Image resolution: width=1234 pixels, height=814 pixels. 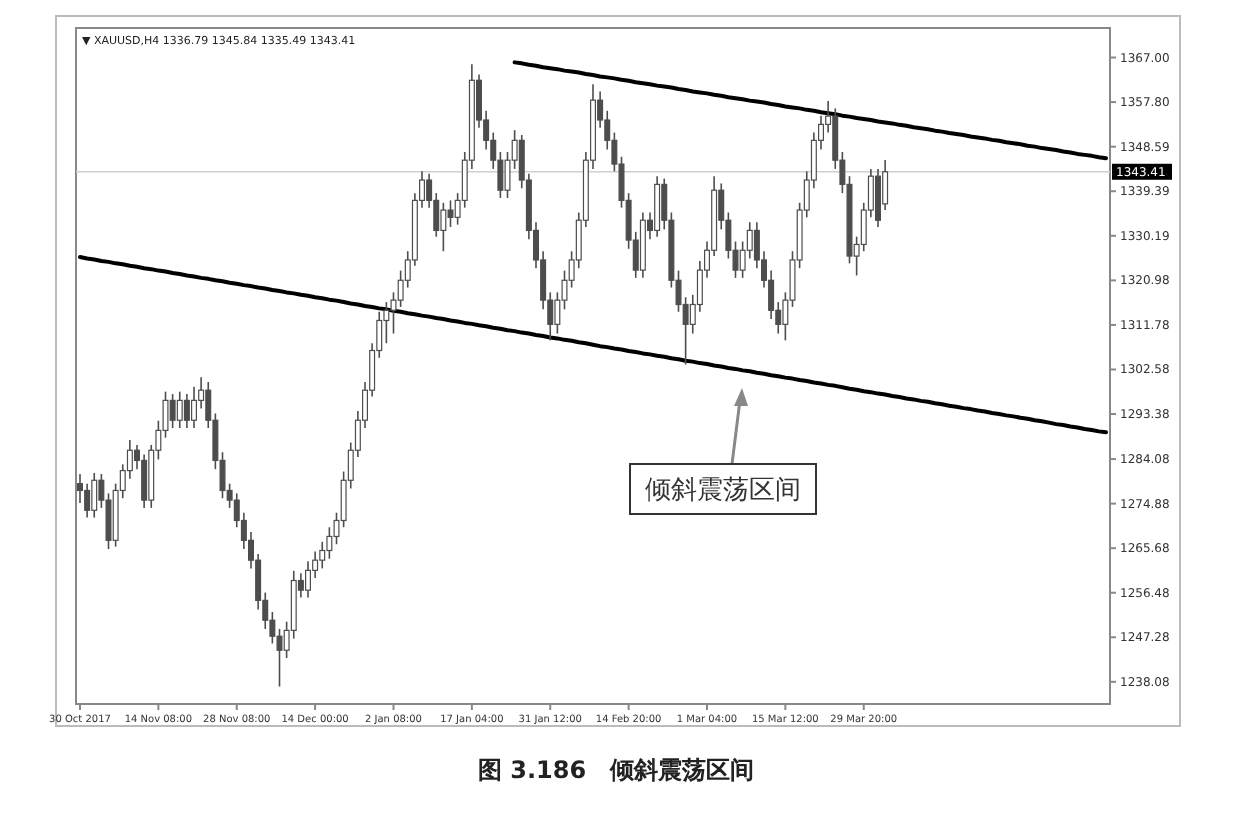 I want to click on line-series, so click(x=810, y=110).